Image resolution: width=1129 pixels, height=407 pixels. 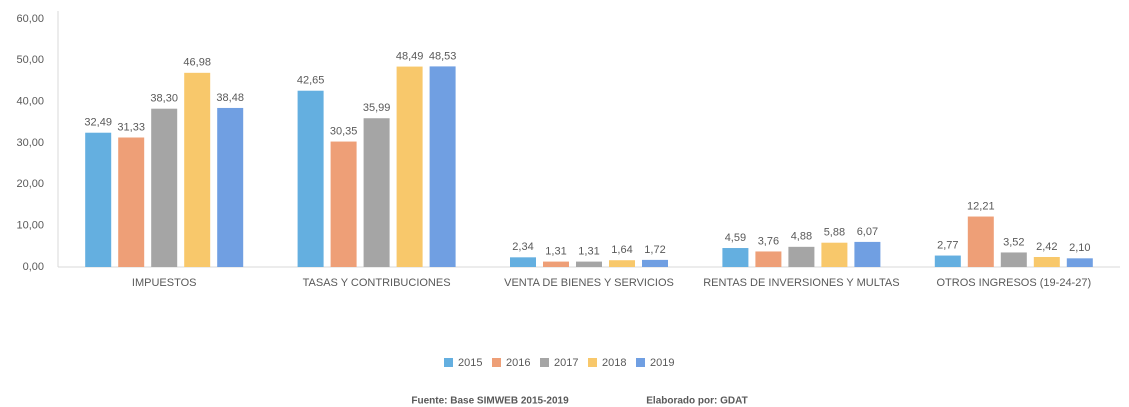 What do you see at coordinates (197, 63) in the screenshot?
I see `value-label: 46,98` at bounding box center [197, 63].